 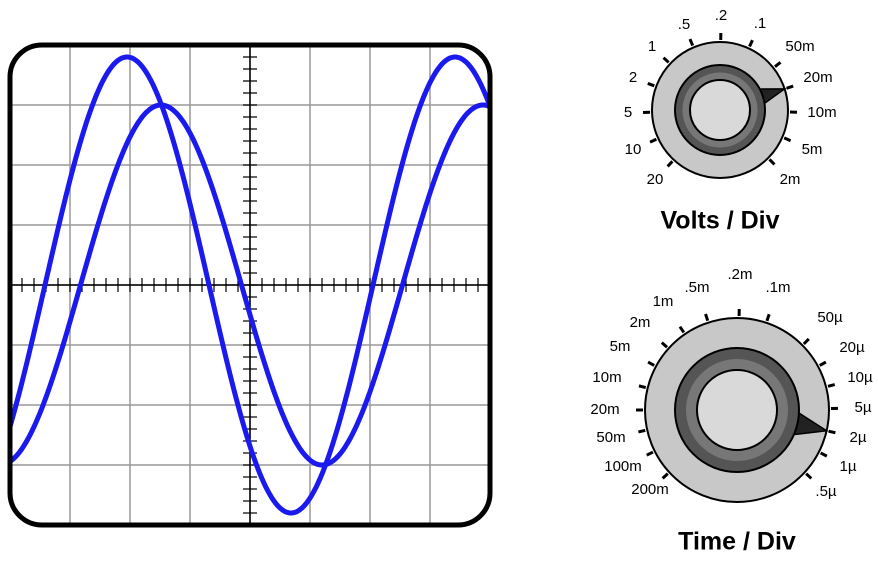 What do you see at coordinates (650, 489) in the screenshot?
I see `knob-setting: 200m` at bounding box center [650, 489].